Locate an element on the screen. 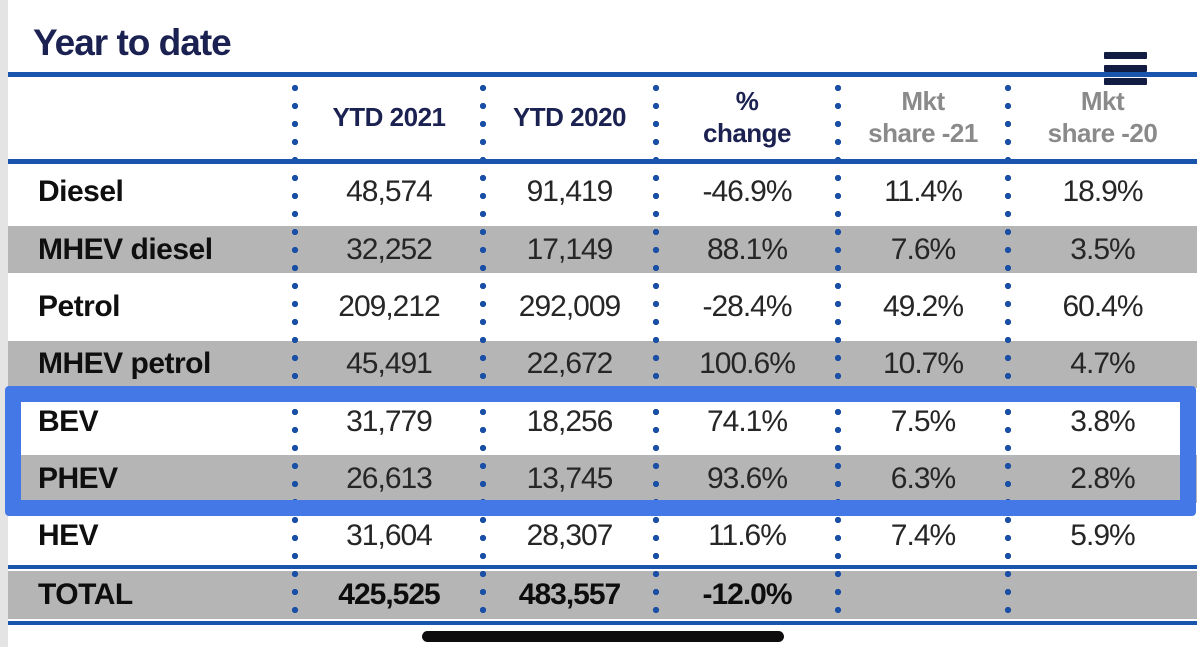  table-row: BEV 31,779 18,256 74.1% 7.5% 3.8% is located at coordinates (602, 421).